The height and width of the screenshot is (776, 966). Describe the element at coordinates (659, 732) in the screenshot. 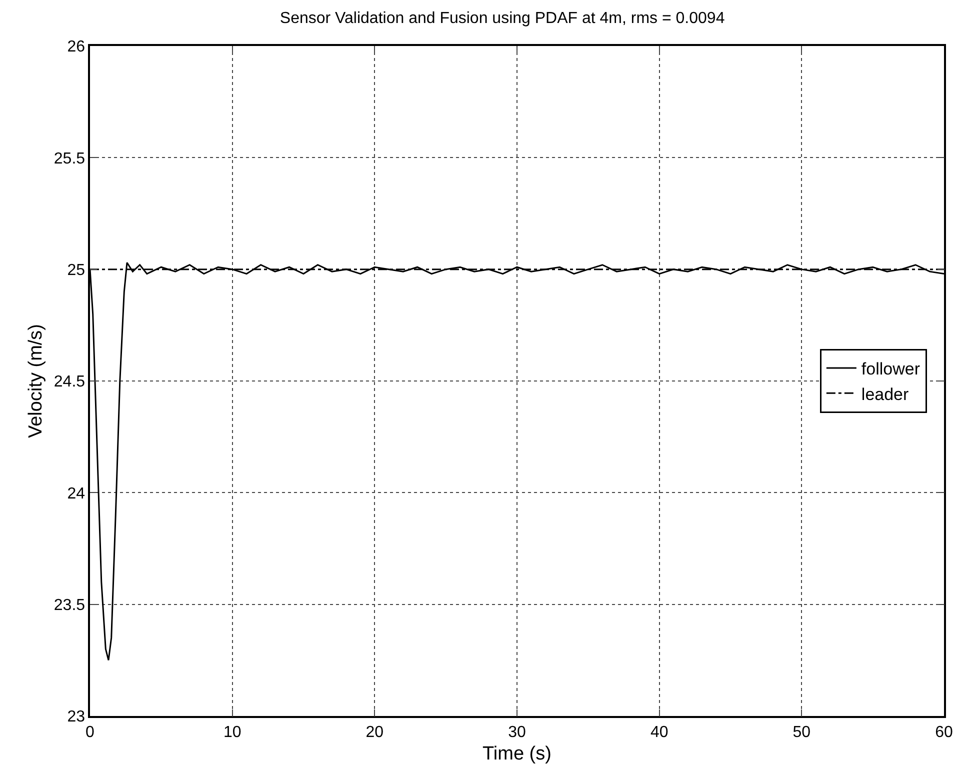

I see `x-tick-label: 40` at that location.